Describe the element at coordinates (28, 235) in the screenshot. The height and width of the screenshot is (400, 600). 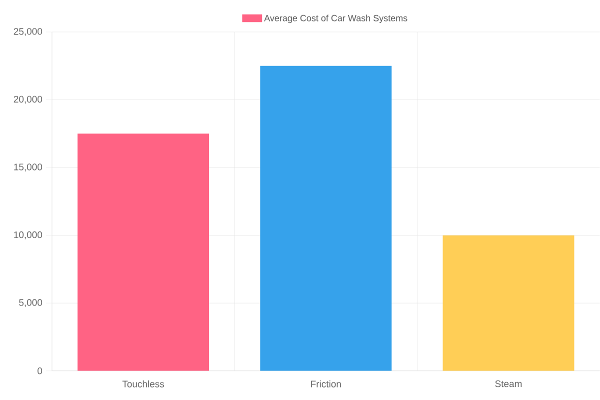
I see `y-tick-label: 10,000` at that location.